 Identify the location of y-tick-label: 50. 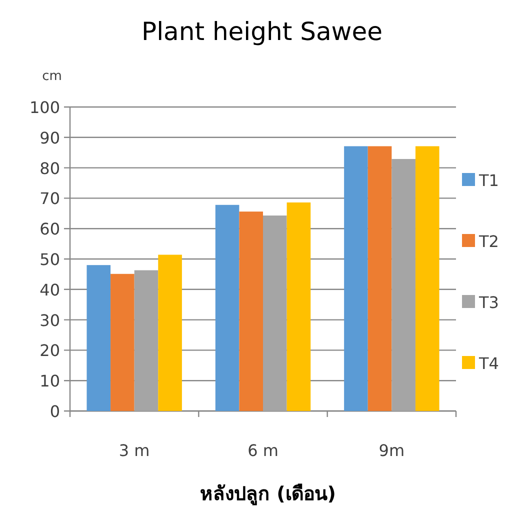
(50, 259).